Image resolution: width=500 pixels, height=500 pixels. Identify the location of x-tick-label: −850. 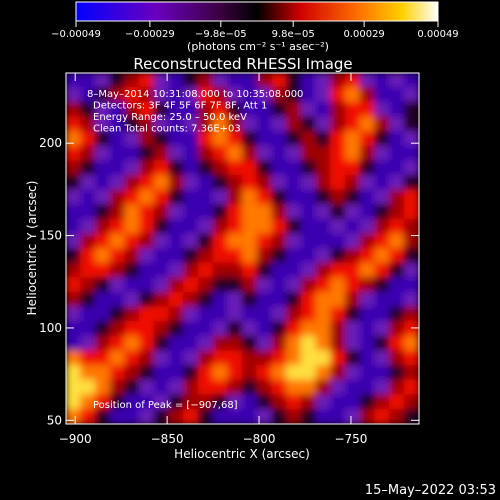
(167, 439).